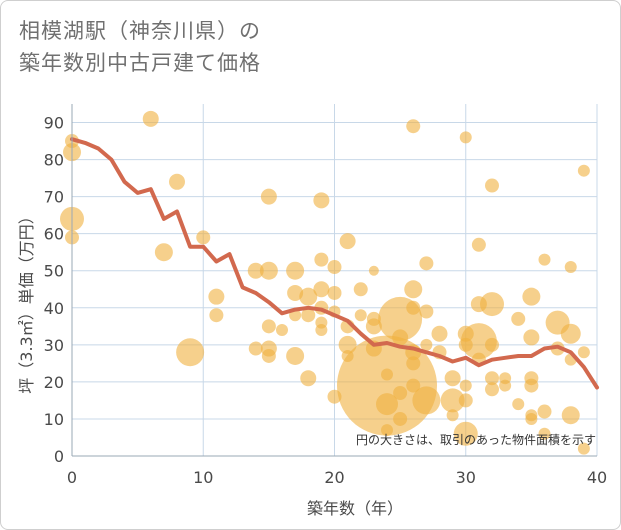 The height and width of the screenshot is (530, 621). I want to click on chart-title-line2: 築年数別中古戸建て価格, so click(140, 63).